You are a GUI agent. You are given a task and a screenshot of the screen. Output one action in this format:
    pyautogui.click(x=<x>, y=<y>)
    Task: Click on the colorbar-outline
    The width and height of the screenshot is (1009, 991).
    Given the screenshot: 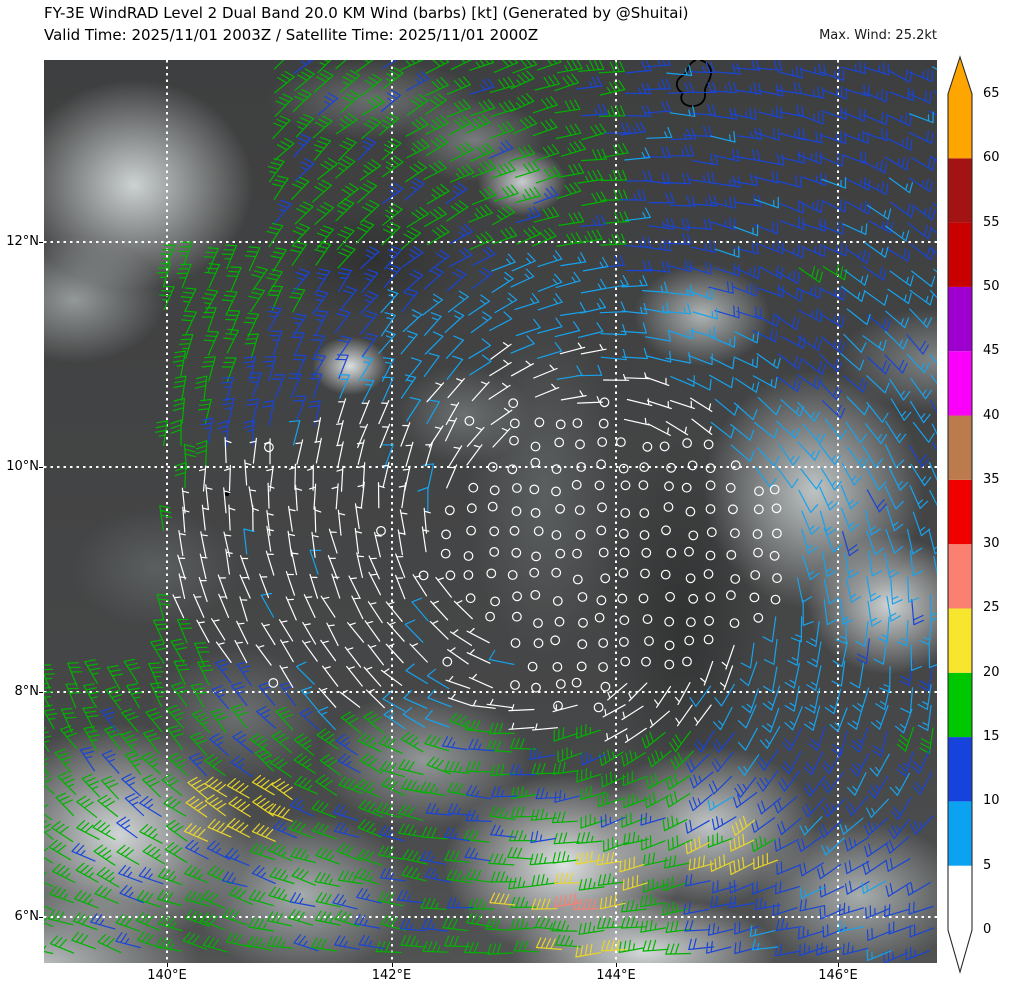 What is the action you would take?
    pyautogui.click(x=960, y=515)
    